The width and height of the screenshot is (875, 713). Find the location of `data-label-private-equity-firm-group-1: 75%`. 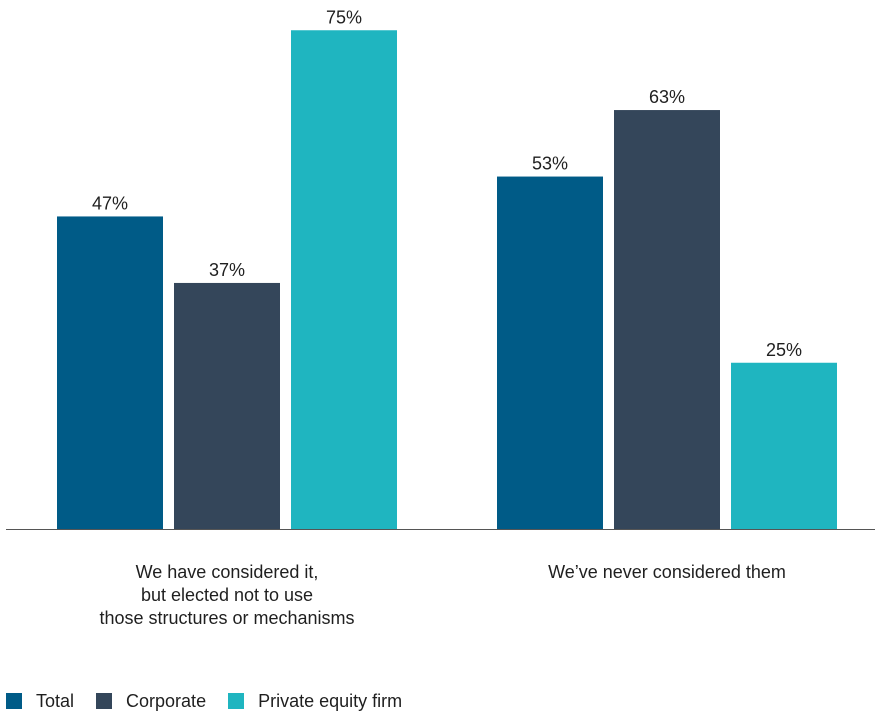

data-label-private-equity-firm-group-1: 75% is located at coordinates (344, 17).